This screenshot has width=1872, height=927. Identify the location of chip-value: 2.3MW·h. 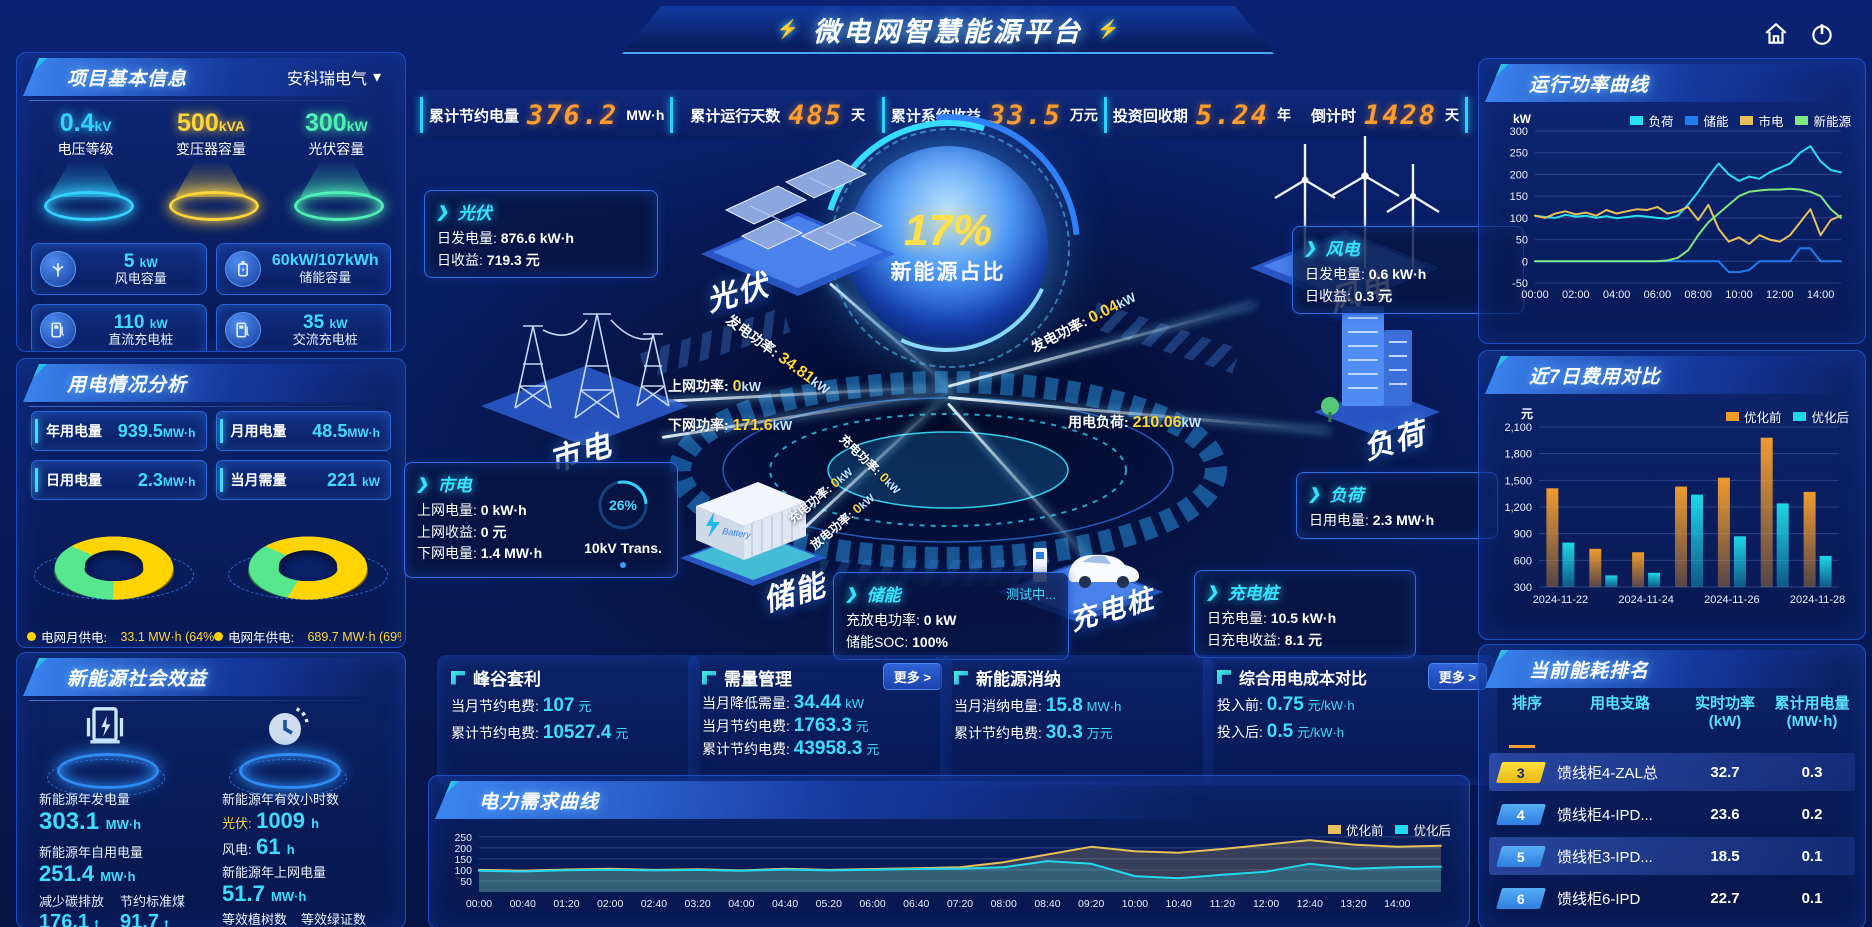
(166, 479).